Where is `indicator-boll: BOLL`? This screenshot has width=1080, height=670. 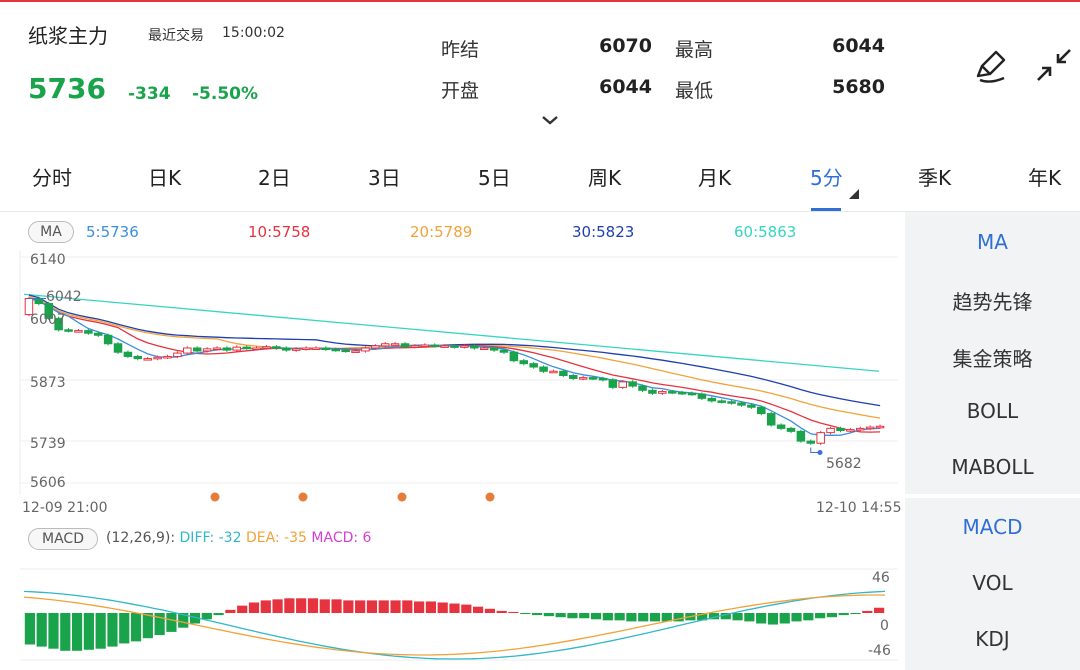 indicator-boll: BOLL is located at coordinates (992, 411).